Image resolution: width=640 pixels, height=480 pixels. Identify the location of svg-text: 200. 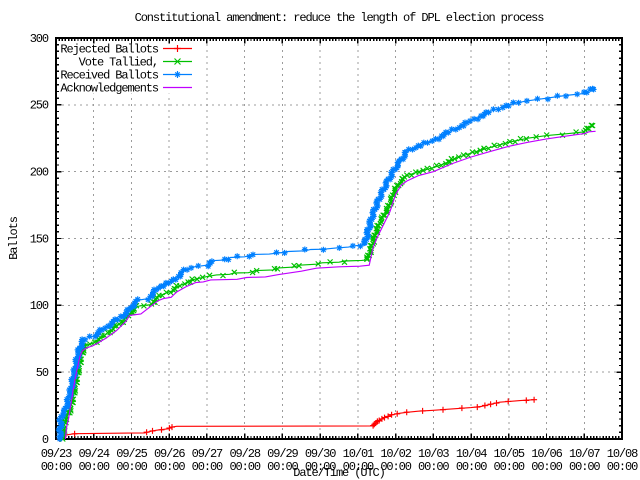
(39, 173).